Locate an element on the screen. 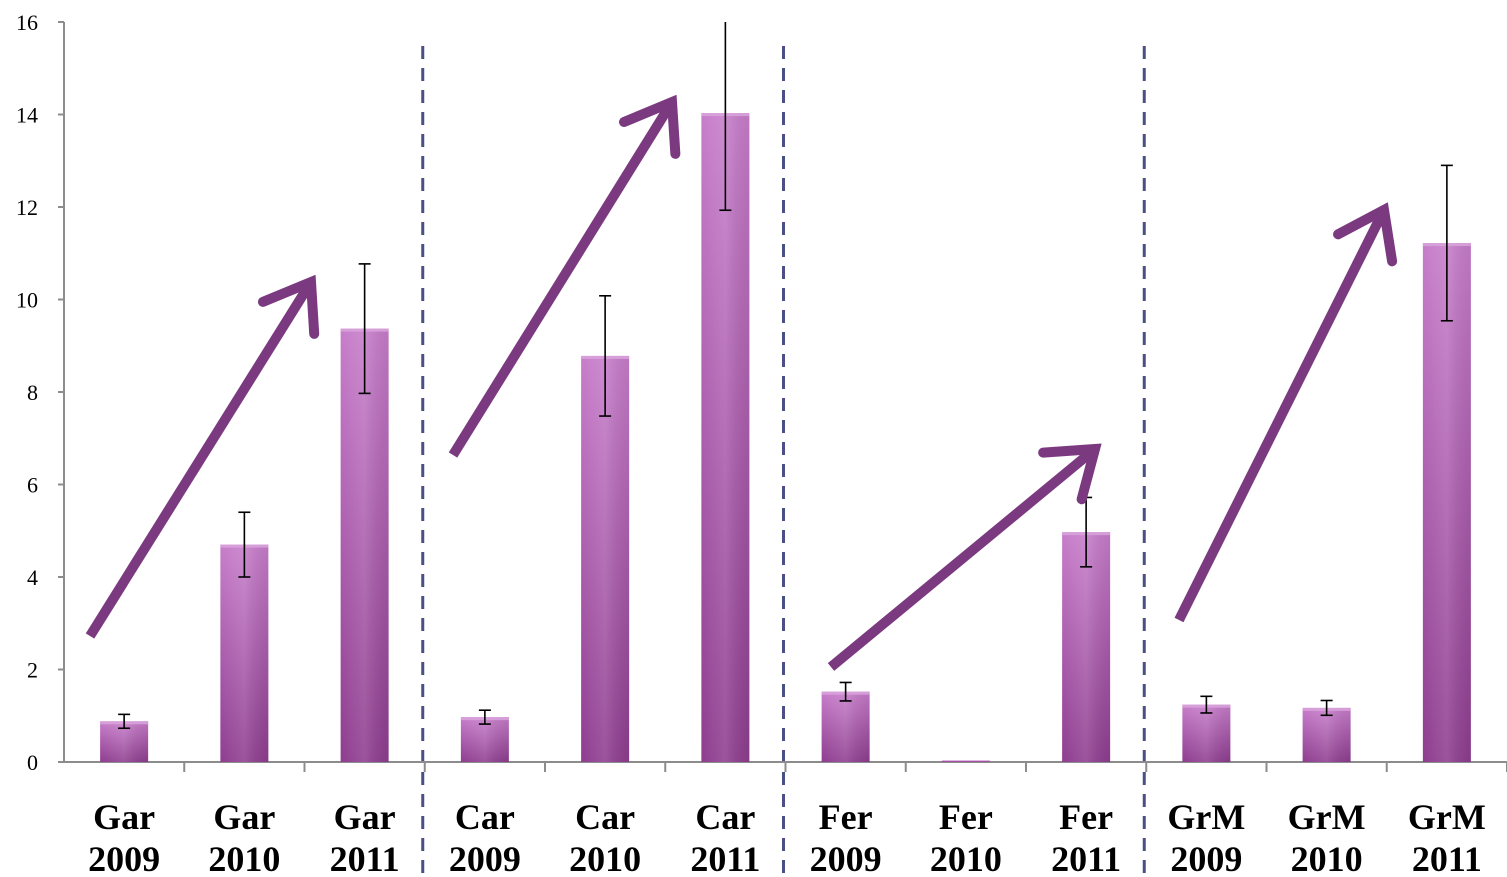  y-tick-label: 16 is located at coordinates (27, 22).